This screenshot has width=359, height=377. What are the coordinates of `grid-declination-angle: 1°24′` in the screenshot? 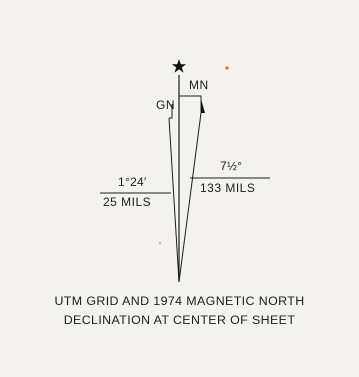 It's located at (132, 182).